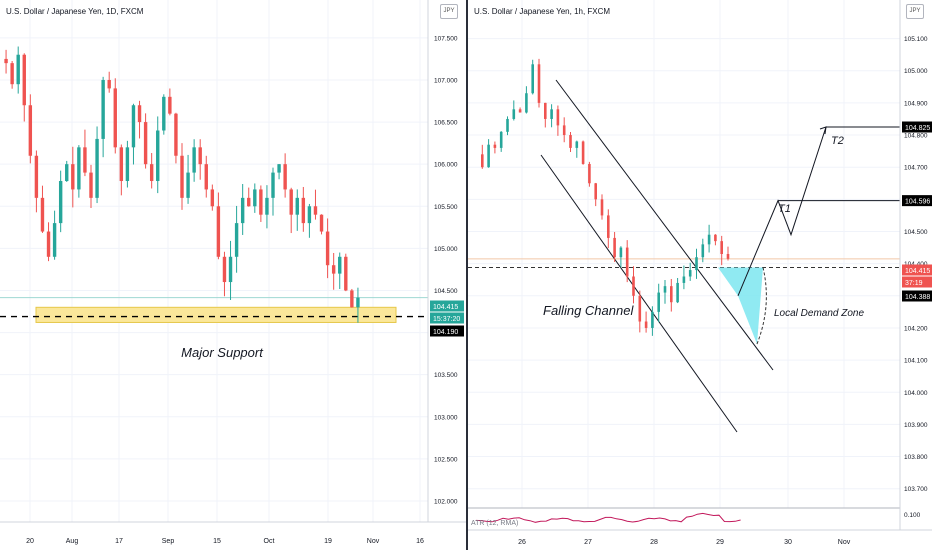 This screenshot has width=932, height=550. I want to click on price-label: 104.388, so click(917, 296).